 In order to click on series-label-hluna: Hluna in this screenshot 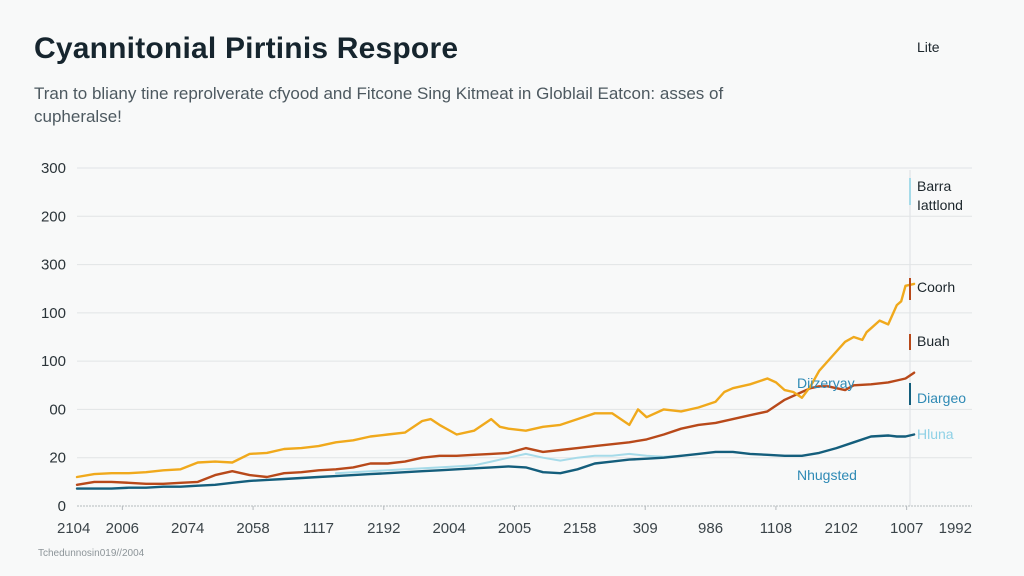, I will do `click(935, 434)`.